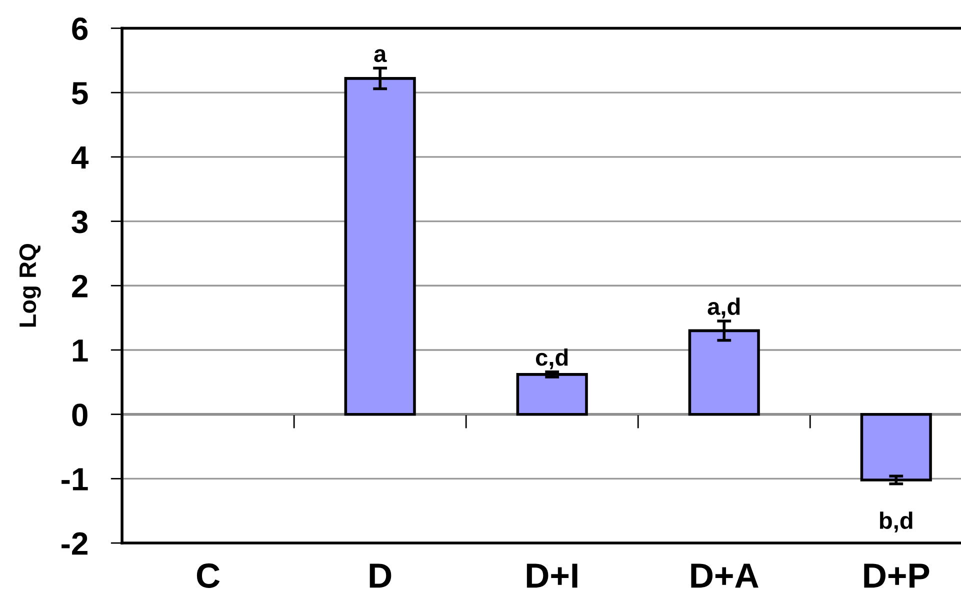 The image size is (961, 614). What do you see at coordinates (896, 522) in the screenshot?
I see `annotation: b,d` at bounding box center [896, 522].